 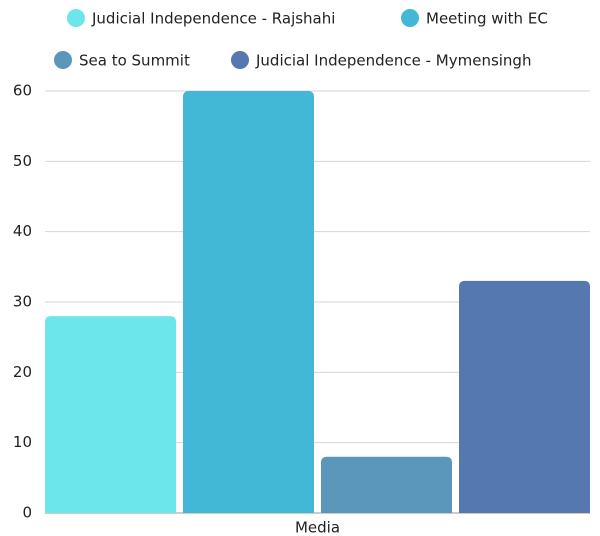 I want to click on legend-label: Judicial Independence - Mymensingh, so click(x=393, y=61).